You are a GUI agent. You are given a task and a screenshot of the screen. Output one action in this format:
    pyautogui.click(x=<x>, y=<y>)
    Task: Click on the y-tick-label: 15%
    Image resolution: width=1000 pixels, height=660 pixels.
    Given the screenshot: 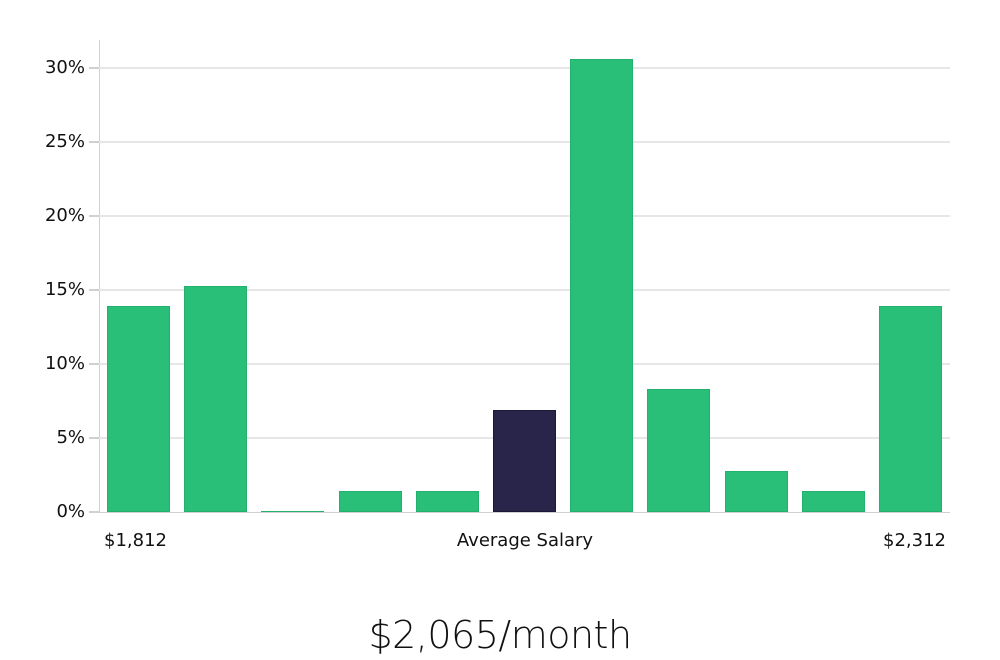 What is the action you would take?
    pyautogui.click(x=64, y=289)
    